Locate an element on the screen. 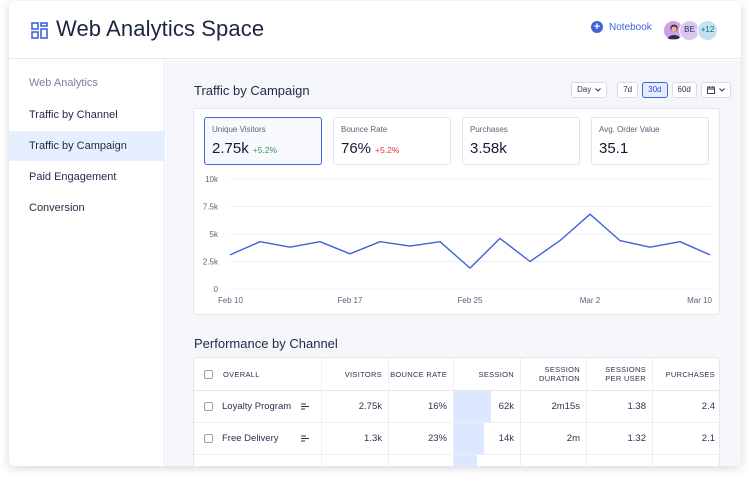 The height and width of the screenshot is (483, 750). sidebar-heading: Web Analytics is located at coordinates (63, 83).